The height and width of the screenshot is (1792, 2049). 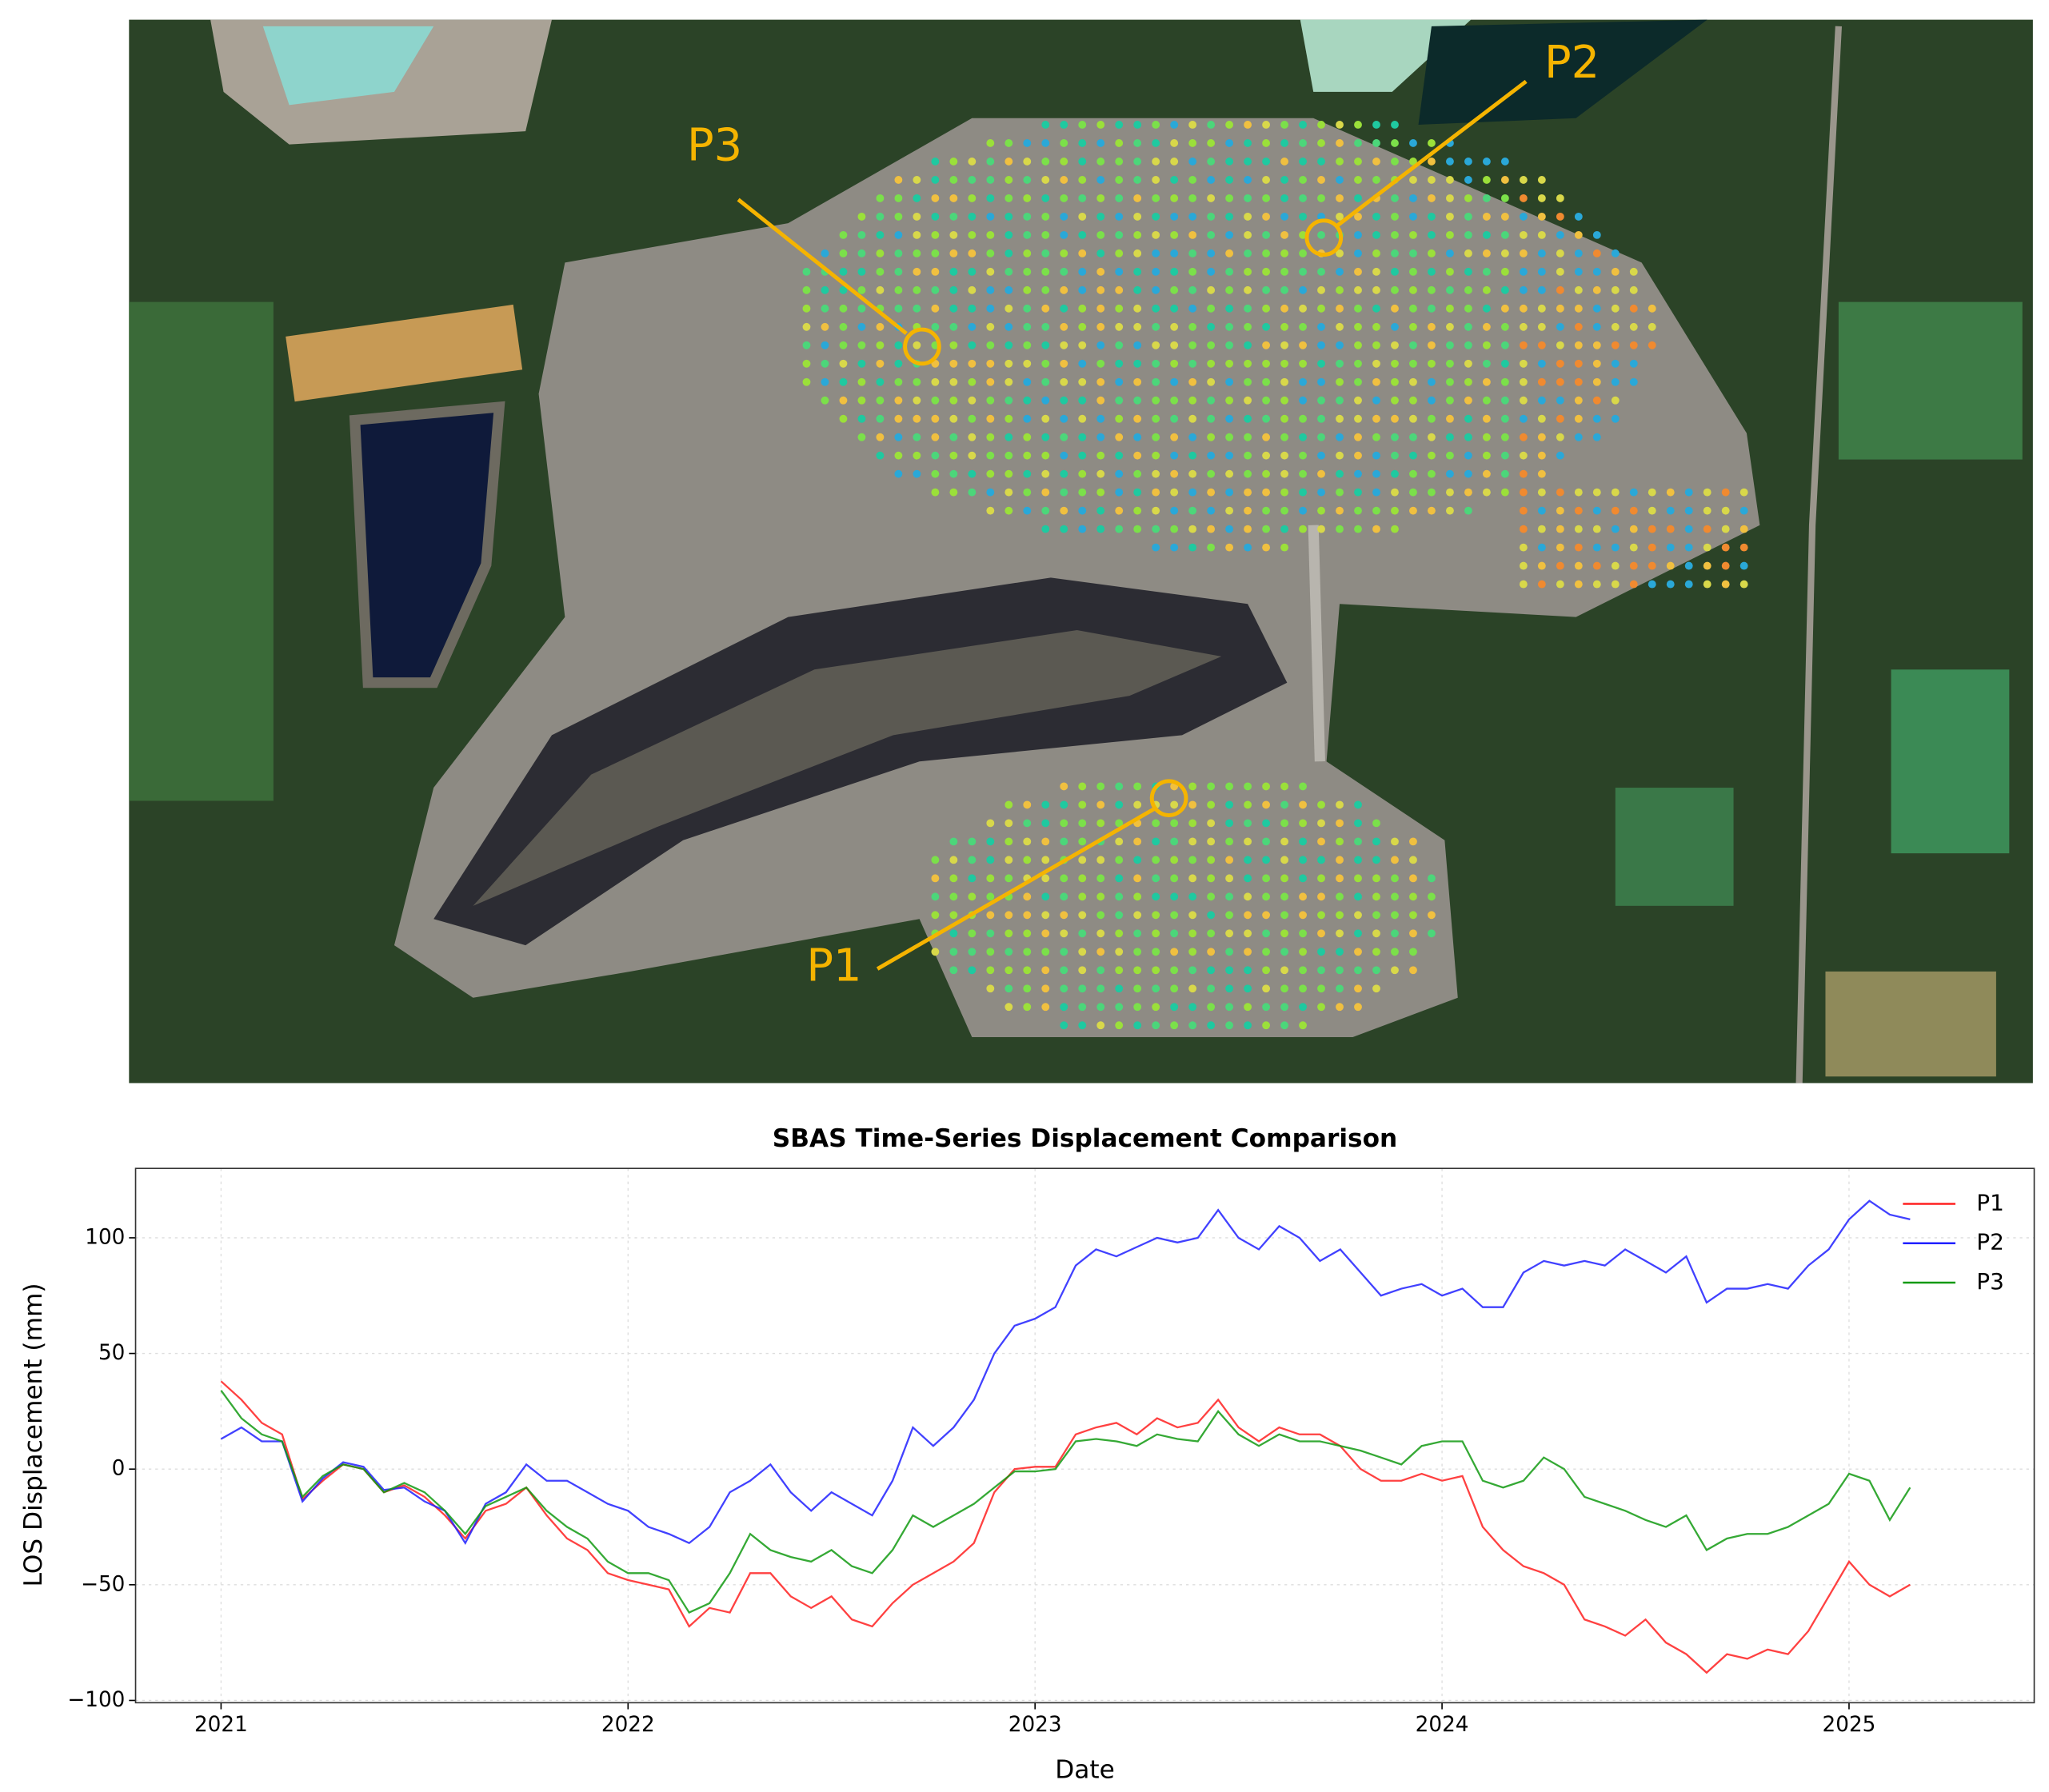 I want to click on pond, so click(x=1563, y=72).